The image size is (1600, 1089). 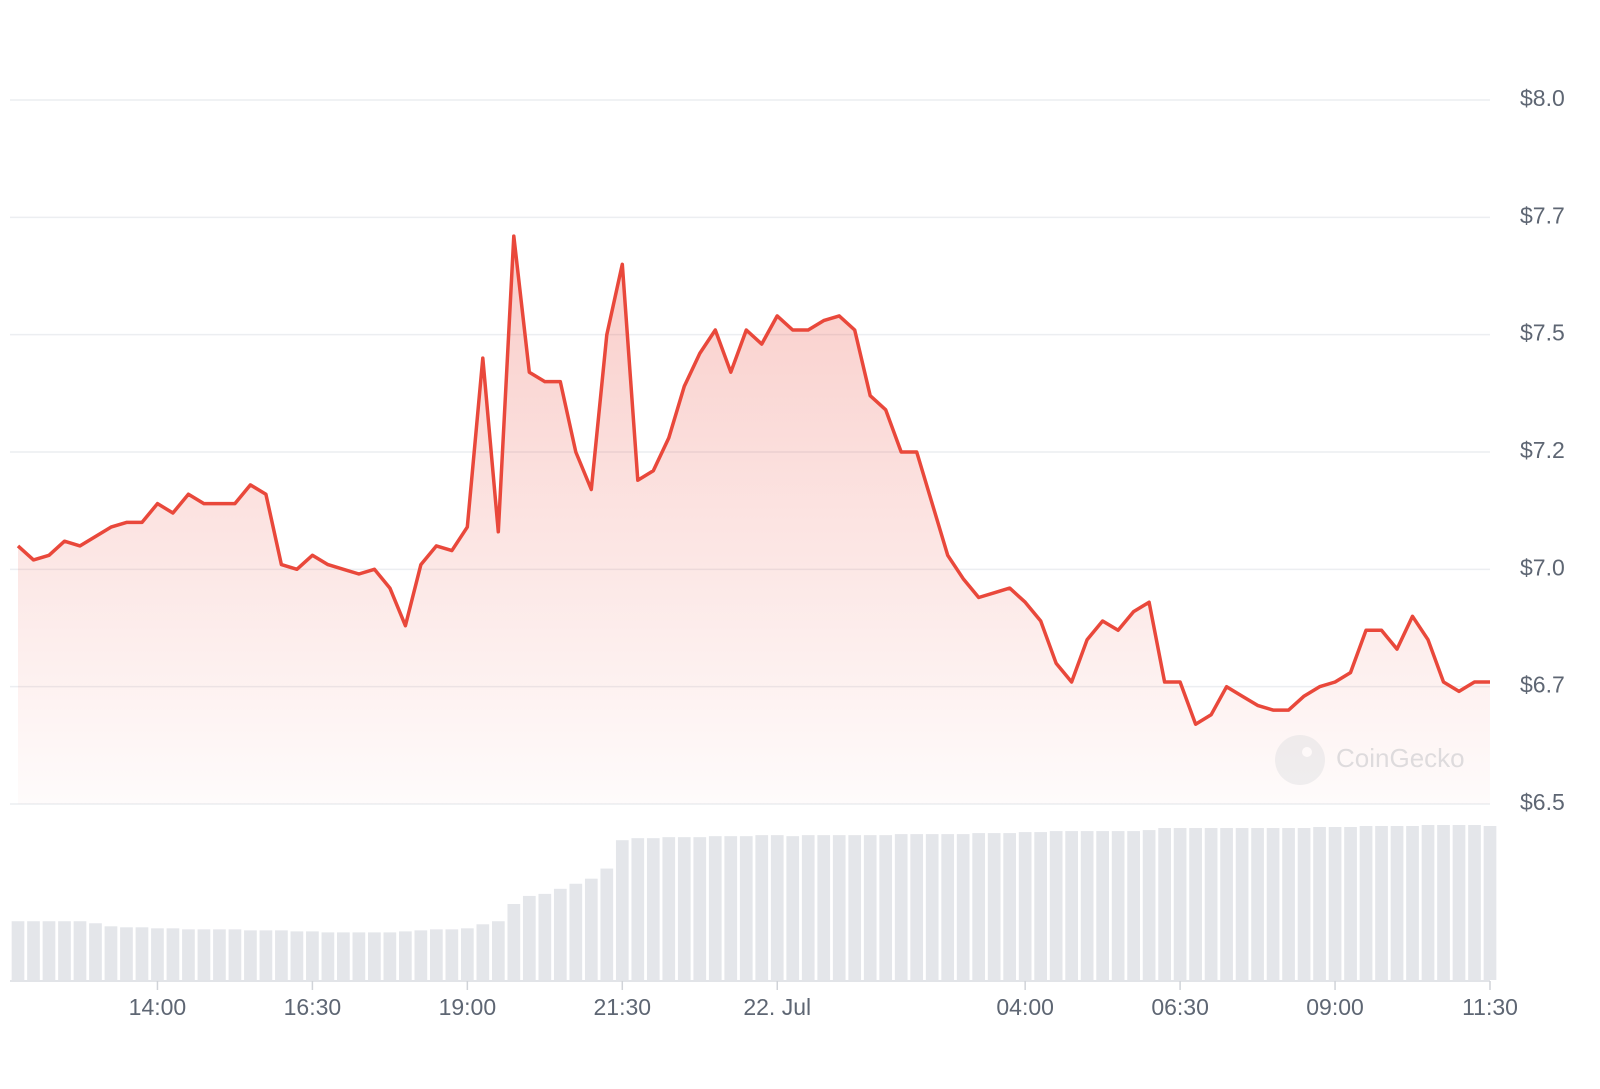 What do you see at coordinates (623, 1007) in the screenshot?
I see `x-tick-label: 21:30` at bounding box center [623, 1007].